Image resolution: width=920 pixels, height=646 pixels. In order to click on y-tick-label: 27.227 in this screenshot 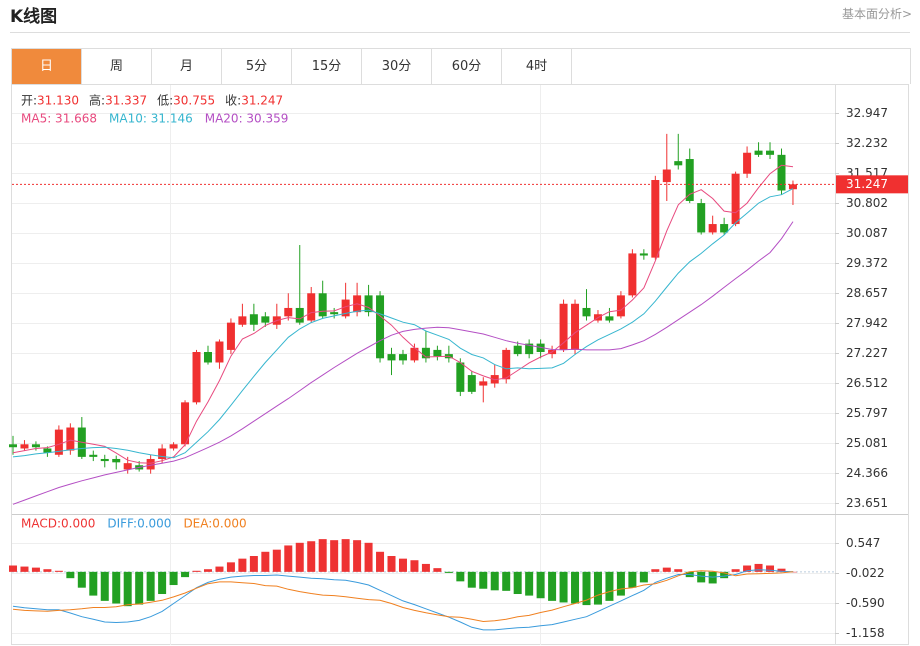, I will do `click(867, 353)`.